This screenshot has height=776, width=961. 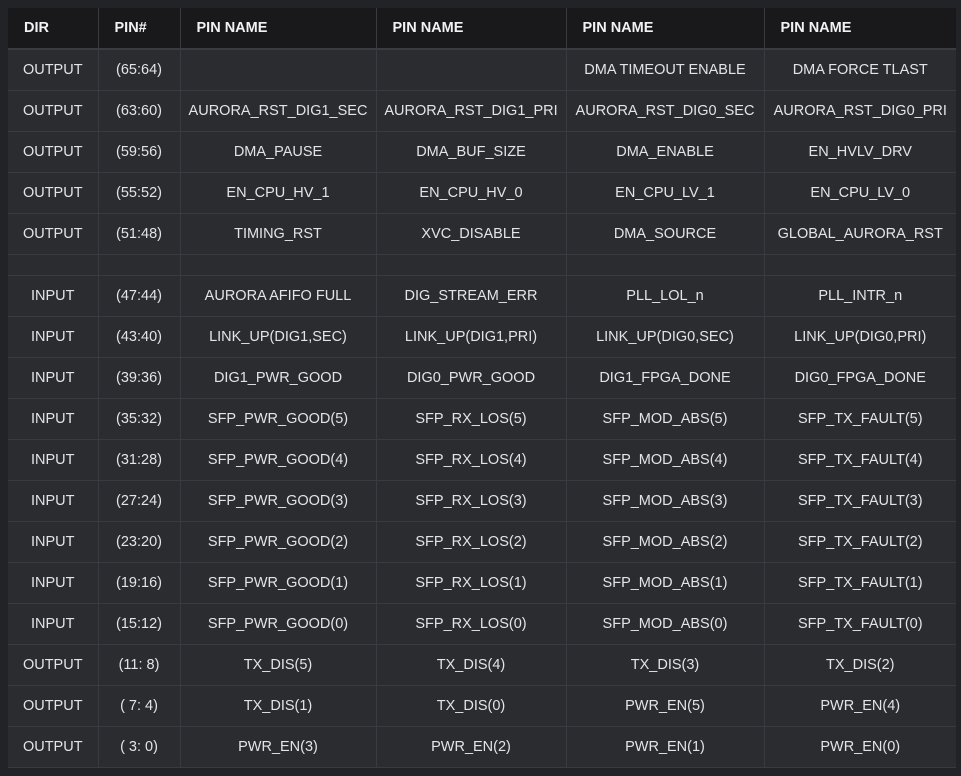 I want to click on cell-pin-name-1: SFP_PWR_GOOD(1), so click(x=278, y=583).